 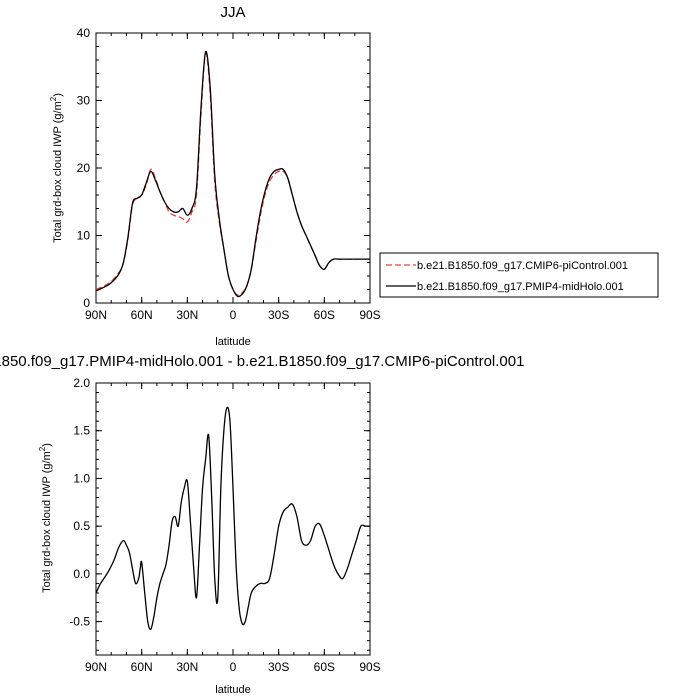 What do you see at coordinates (81, 431) in the screenshot?
I see `bottom-y-tick-label: 1.5` at bounding box center [81, 431].